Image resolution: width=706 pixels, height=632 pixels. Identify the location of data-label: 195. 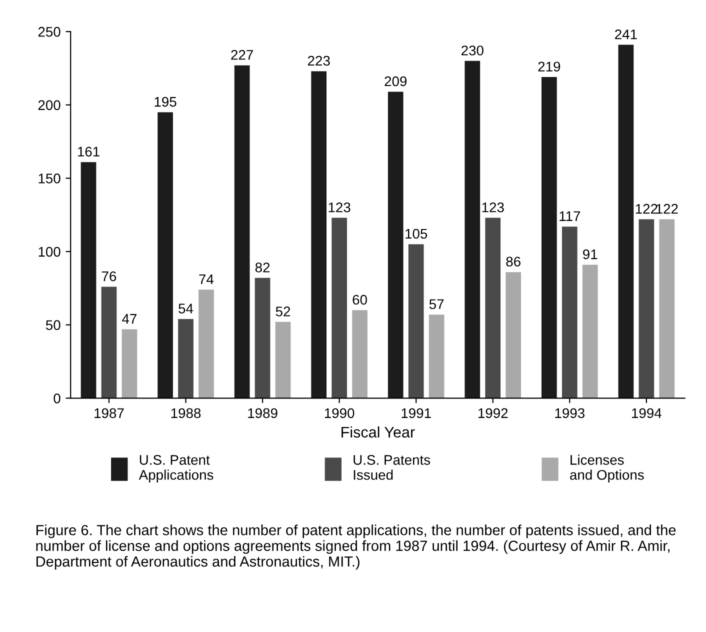
(165, 101).